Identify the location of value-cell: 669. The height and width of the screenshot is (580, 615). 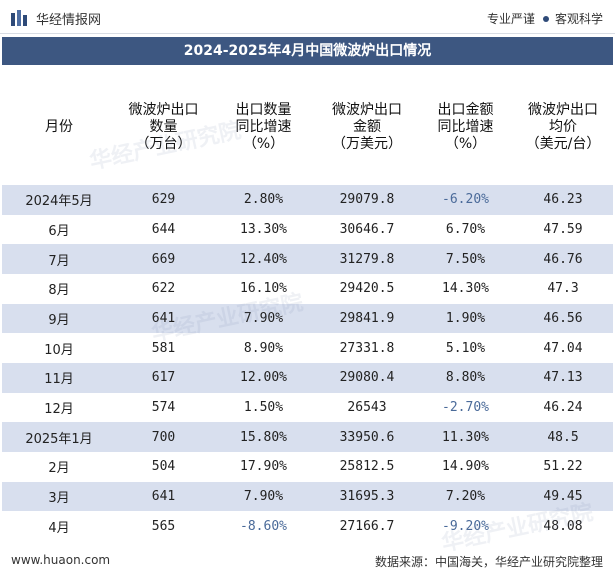
(163, 259).